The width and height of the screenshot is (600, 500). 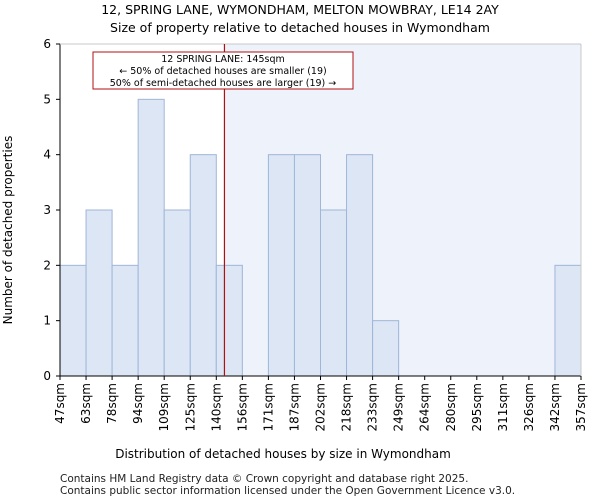 I want to click on x-tick-label: 125sqm, so click(x=190, y=407).